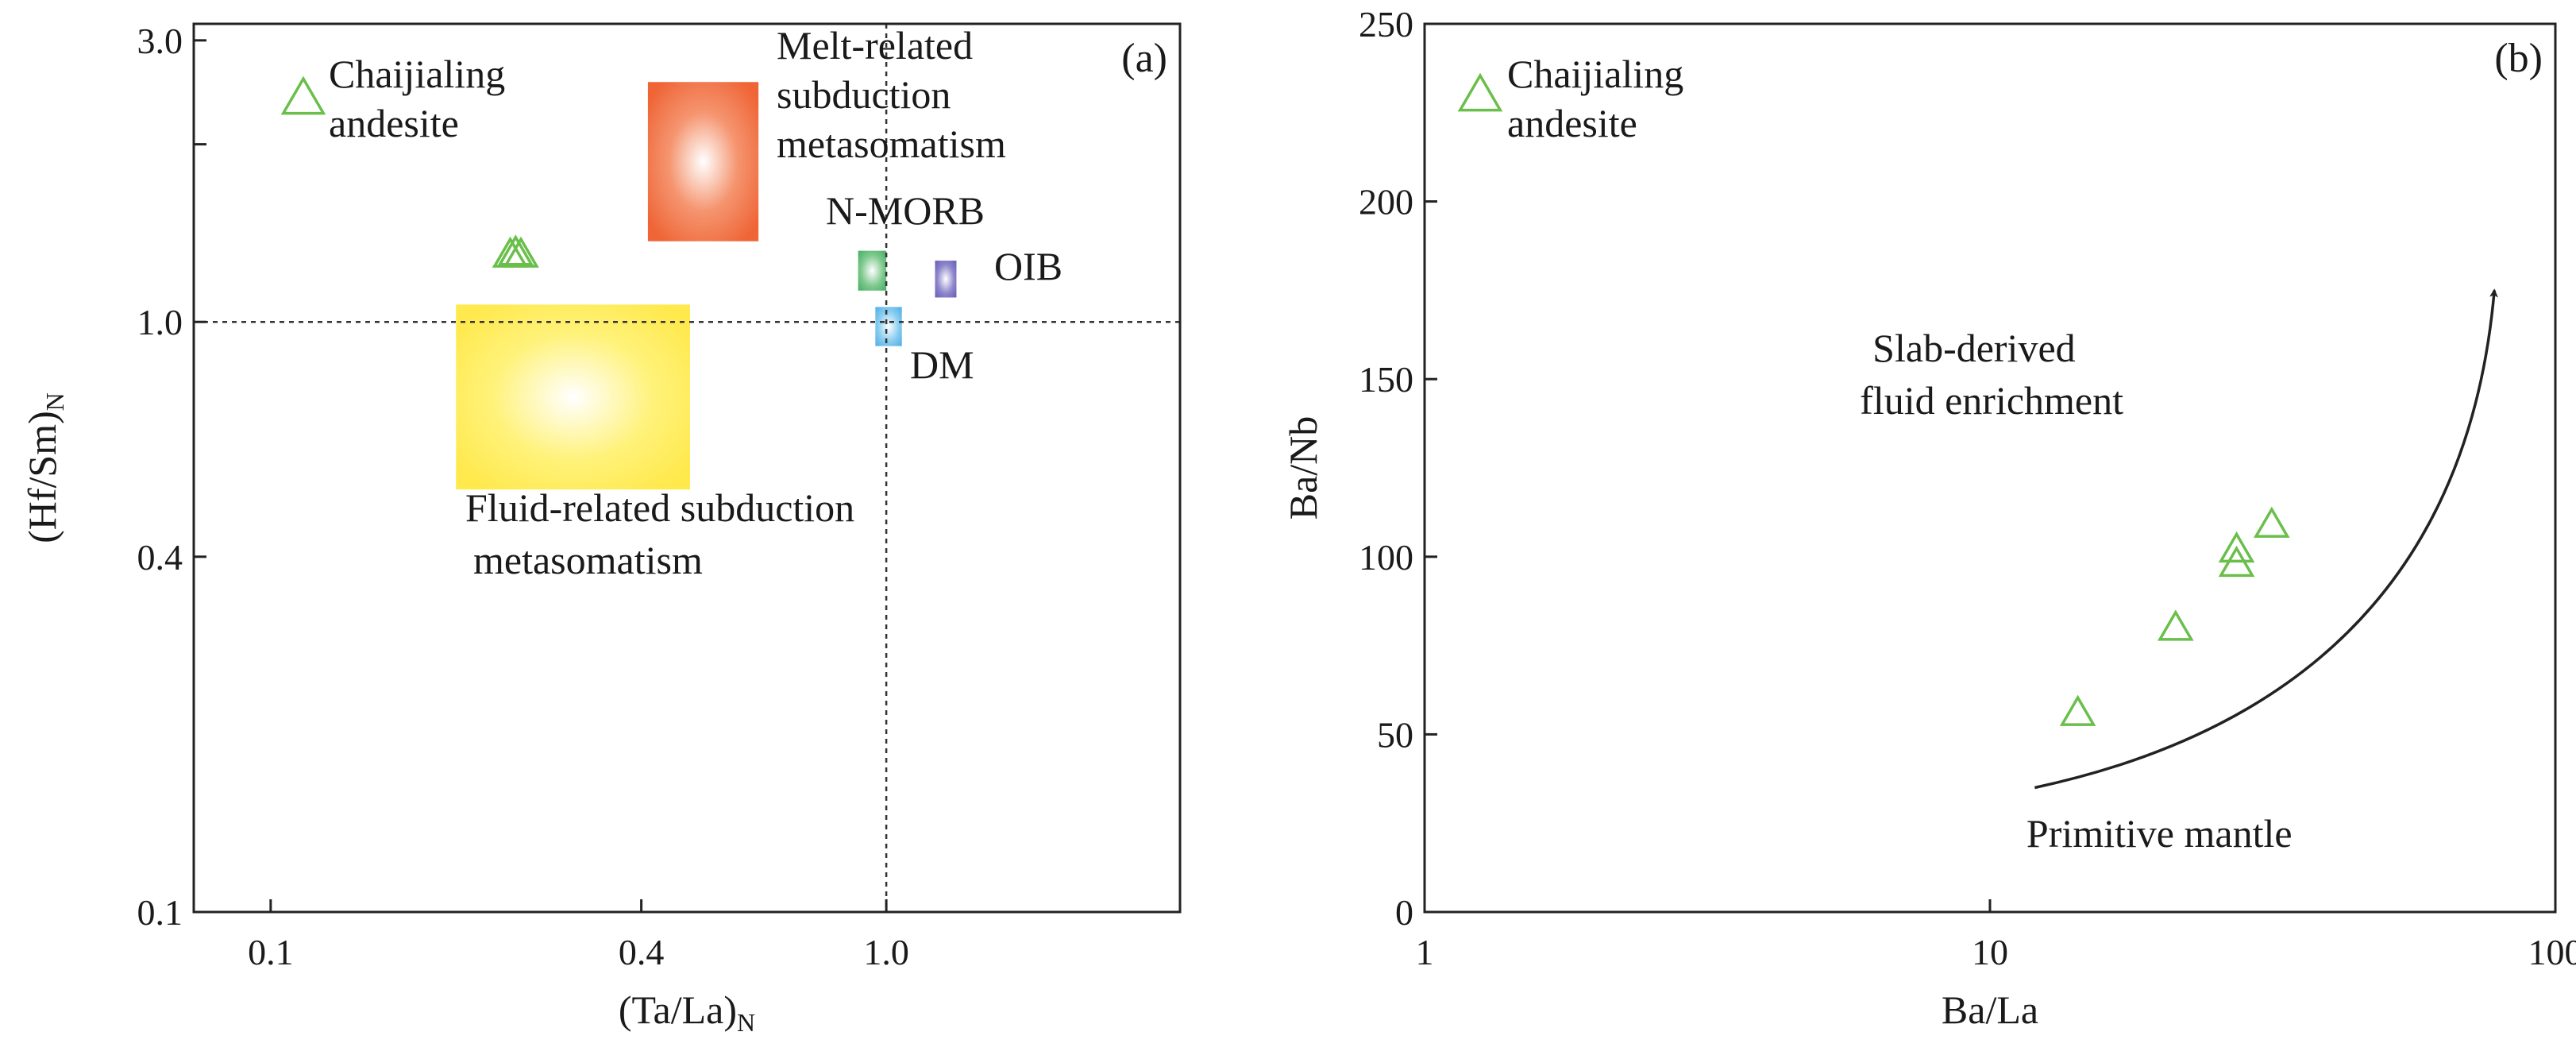 The height and width of the screenshot is (1055, 2576). Describe the element at coordinates (1144, 58) in the screenshot. I see `panel-a-label: (a)` at that location.